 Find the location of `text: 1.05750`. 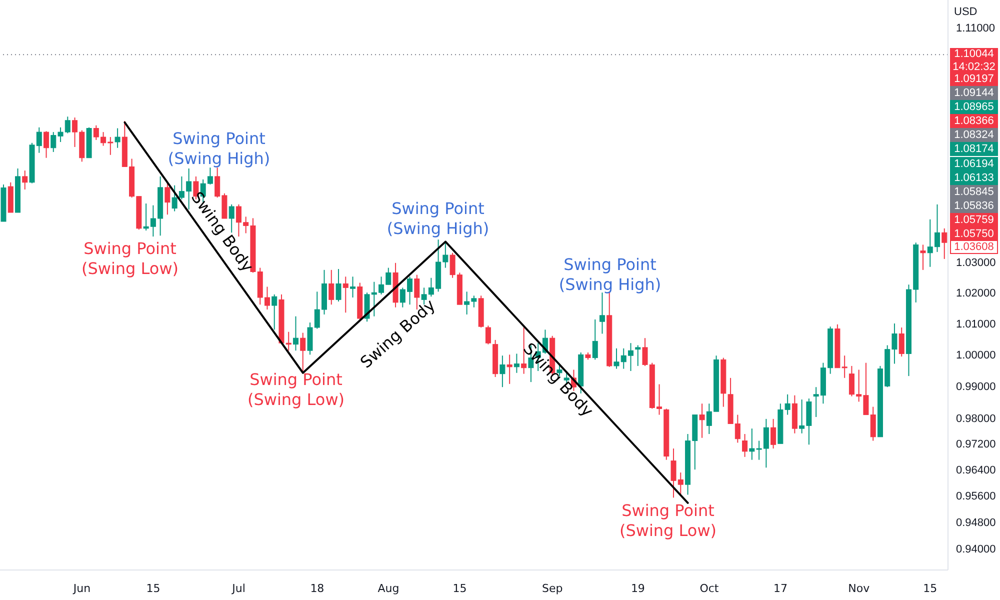

text: 1.05750 is located at coordinates (974, 234).